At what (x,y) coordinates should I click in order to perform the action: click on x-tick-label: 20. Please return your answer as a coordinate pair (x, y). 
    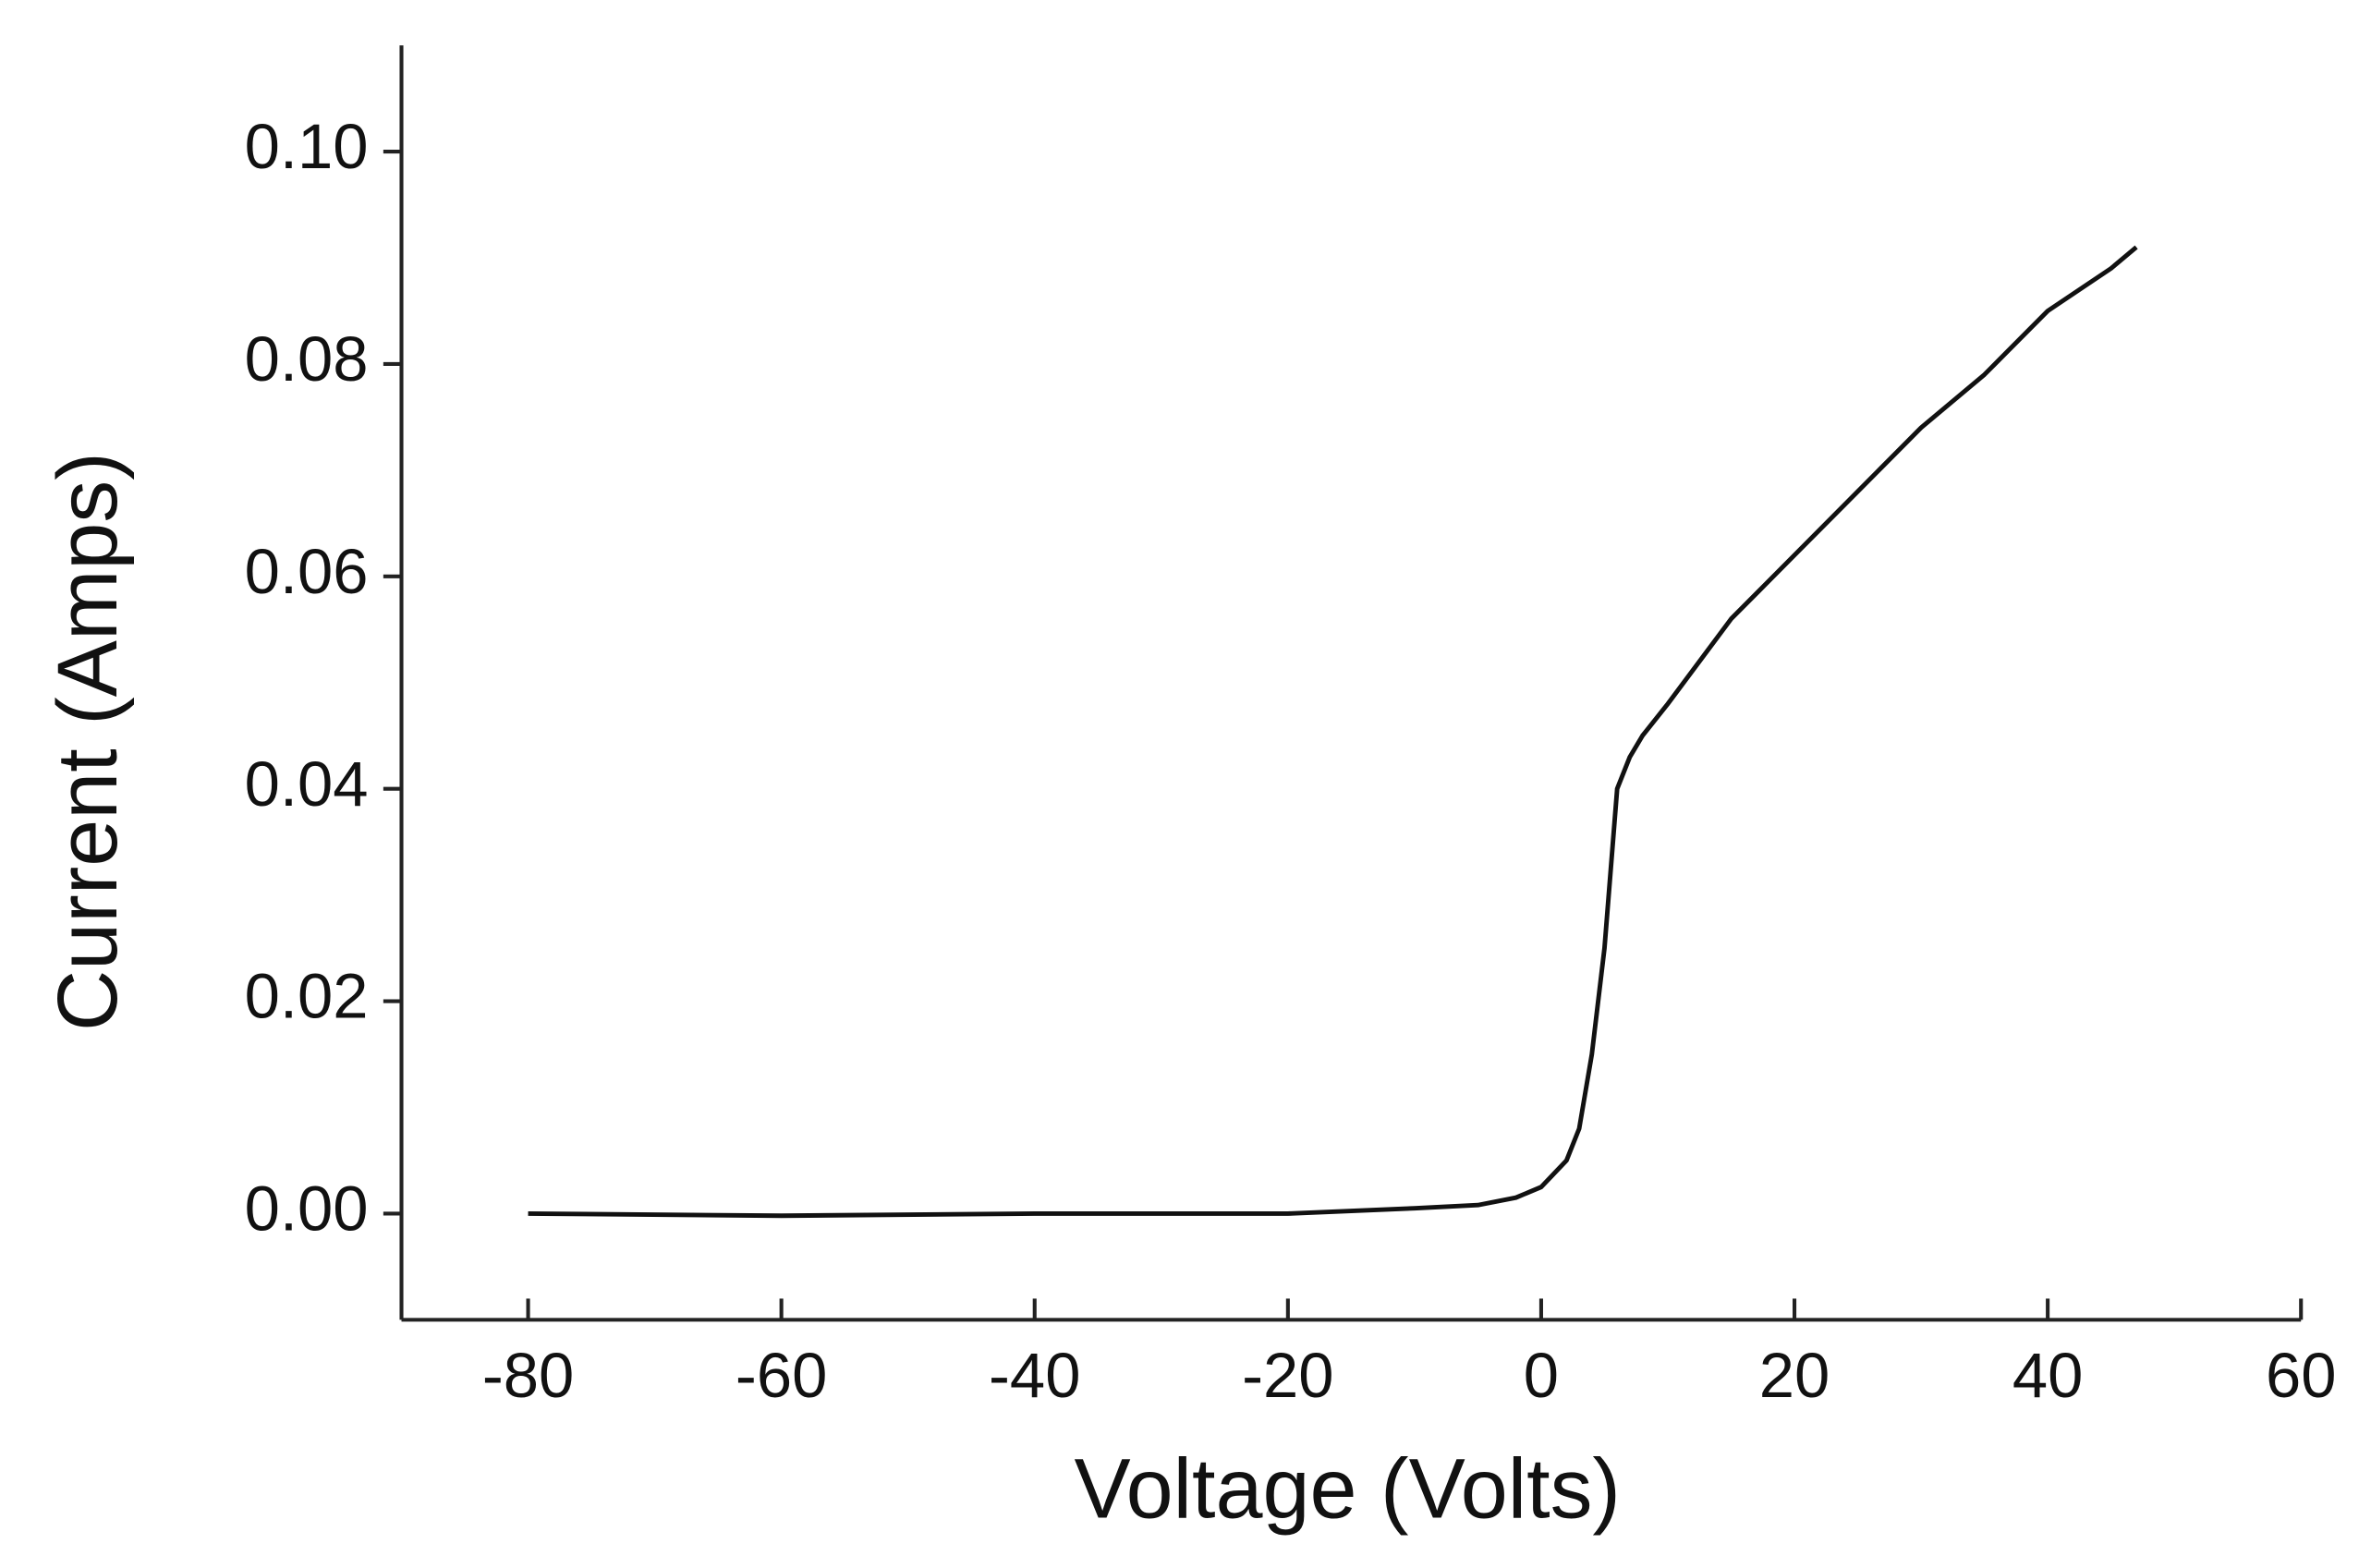
    Looking at the image, I should click on (1794, 1375).